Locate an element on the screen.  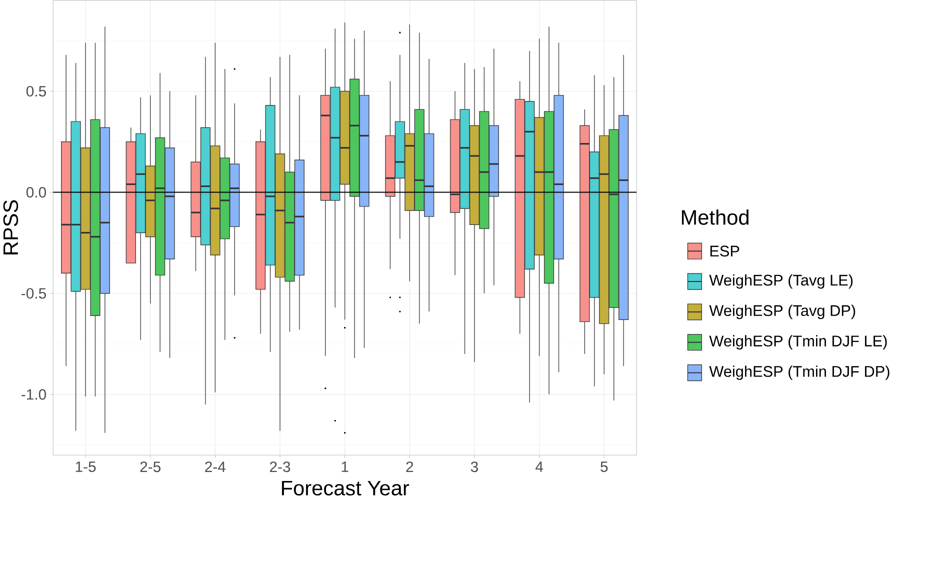
legend-label: WeighESP (Tavg LE) is located at coordinates (781, 281).